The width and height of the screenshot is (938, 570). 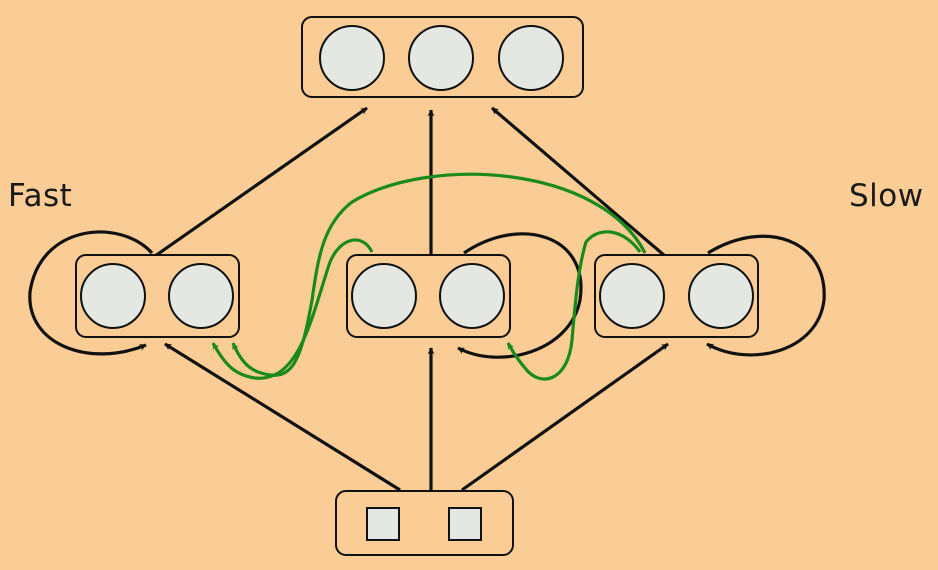 I want to click on input-to-hidden-arrows, so click(x=416, y=417).